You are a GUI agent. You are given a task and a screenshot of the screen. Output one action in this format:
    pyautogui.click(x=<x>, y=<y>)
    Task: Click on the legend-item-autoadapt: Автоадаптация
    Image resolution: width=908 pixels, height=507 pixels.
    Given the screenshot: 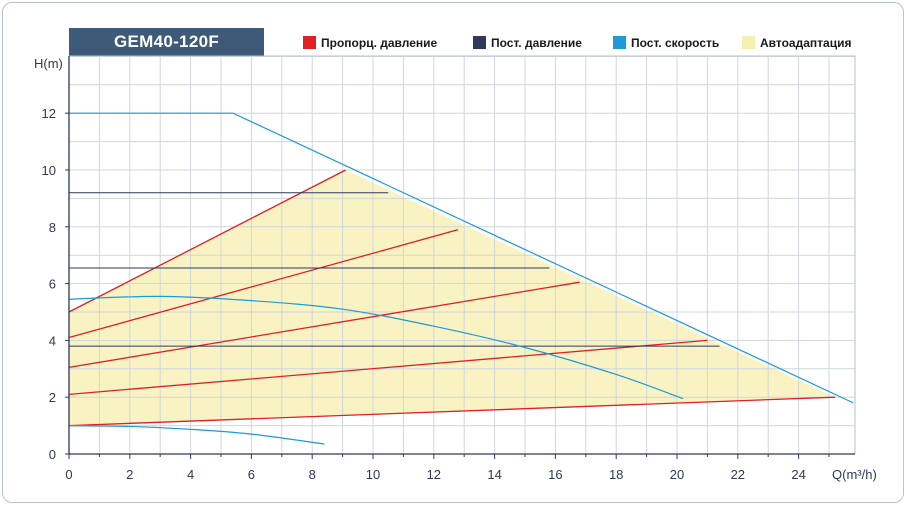 What is the action you would take?
    pyautogui.click(x=796, y=43)
    